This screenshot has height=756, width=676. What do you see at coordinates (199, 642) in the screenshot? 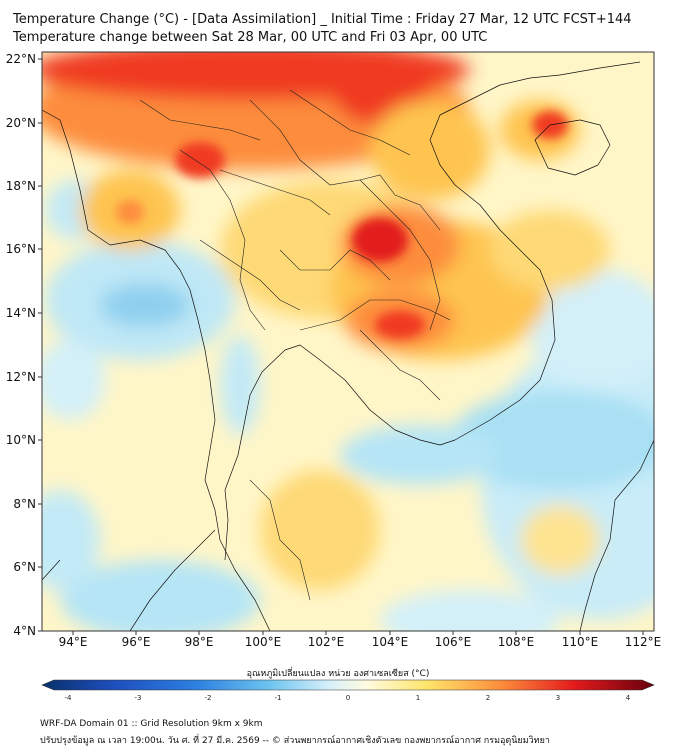
I see `lon-label: 98°E` at bounding box center [199, 642].